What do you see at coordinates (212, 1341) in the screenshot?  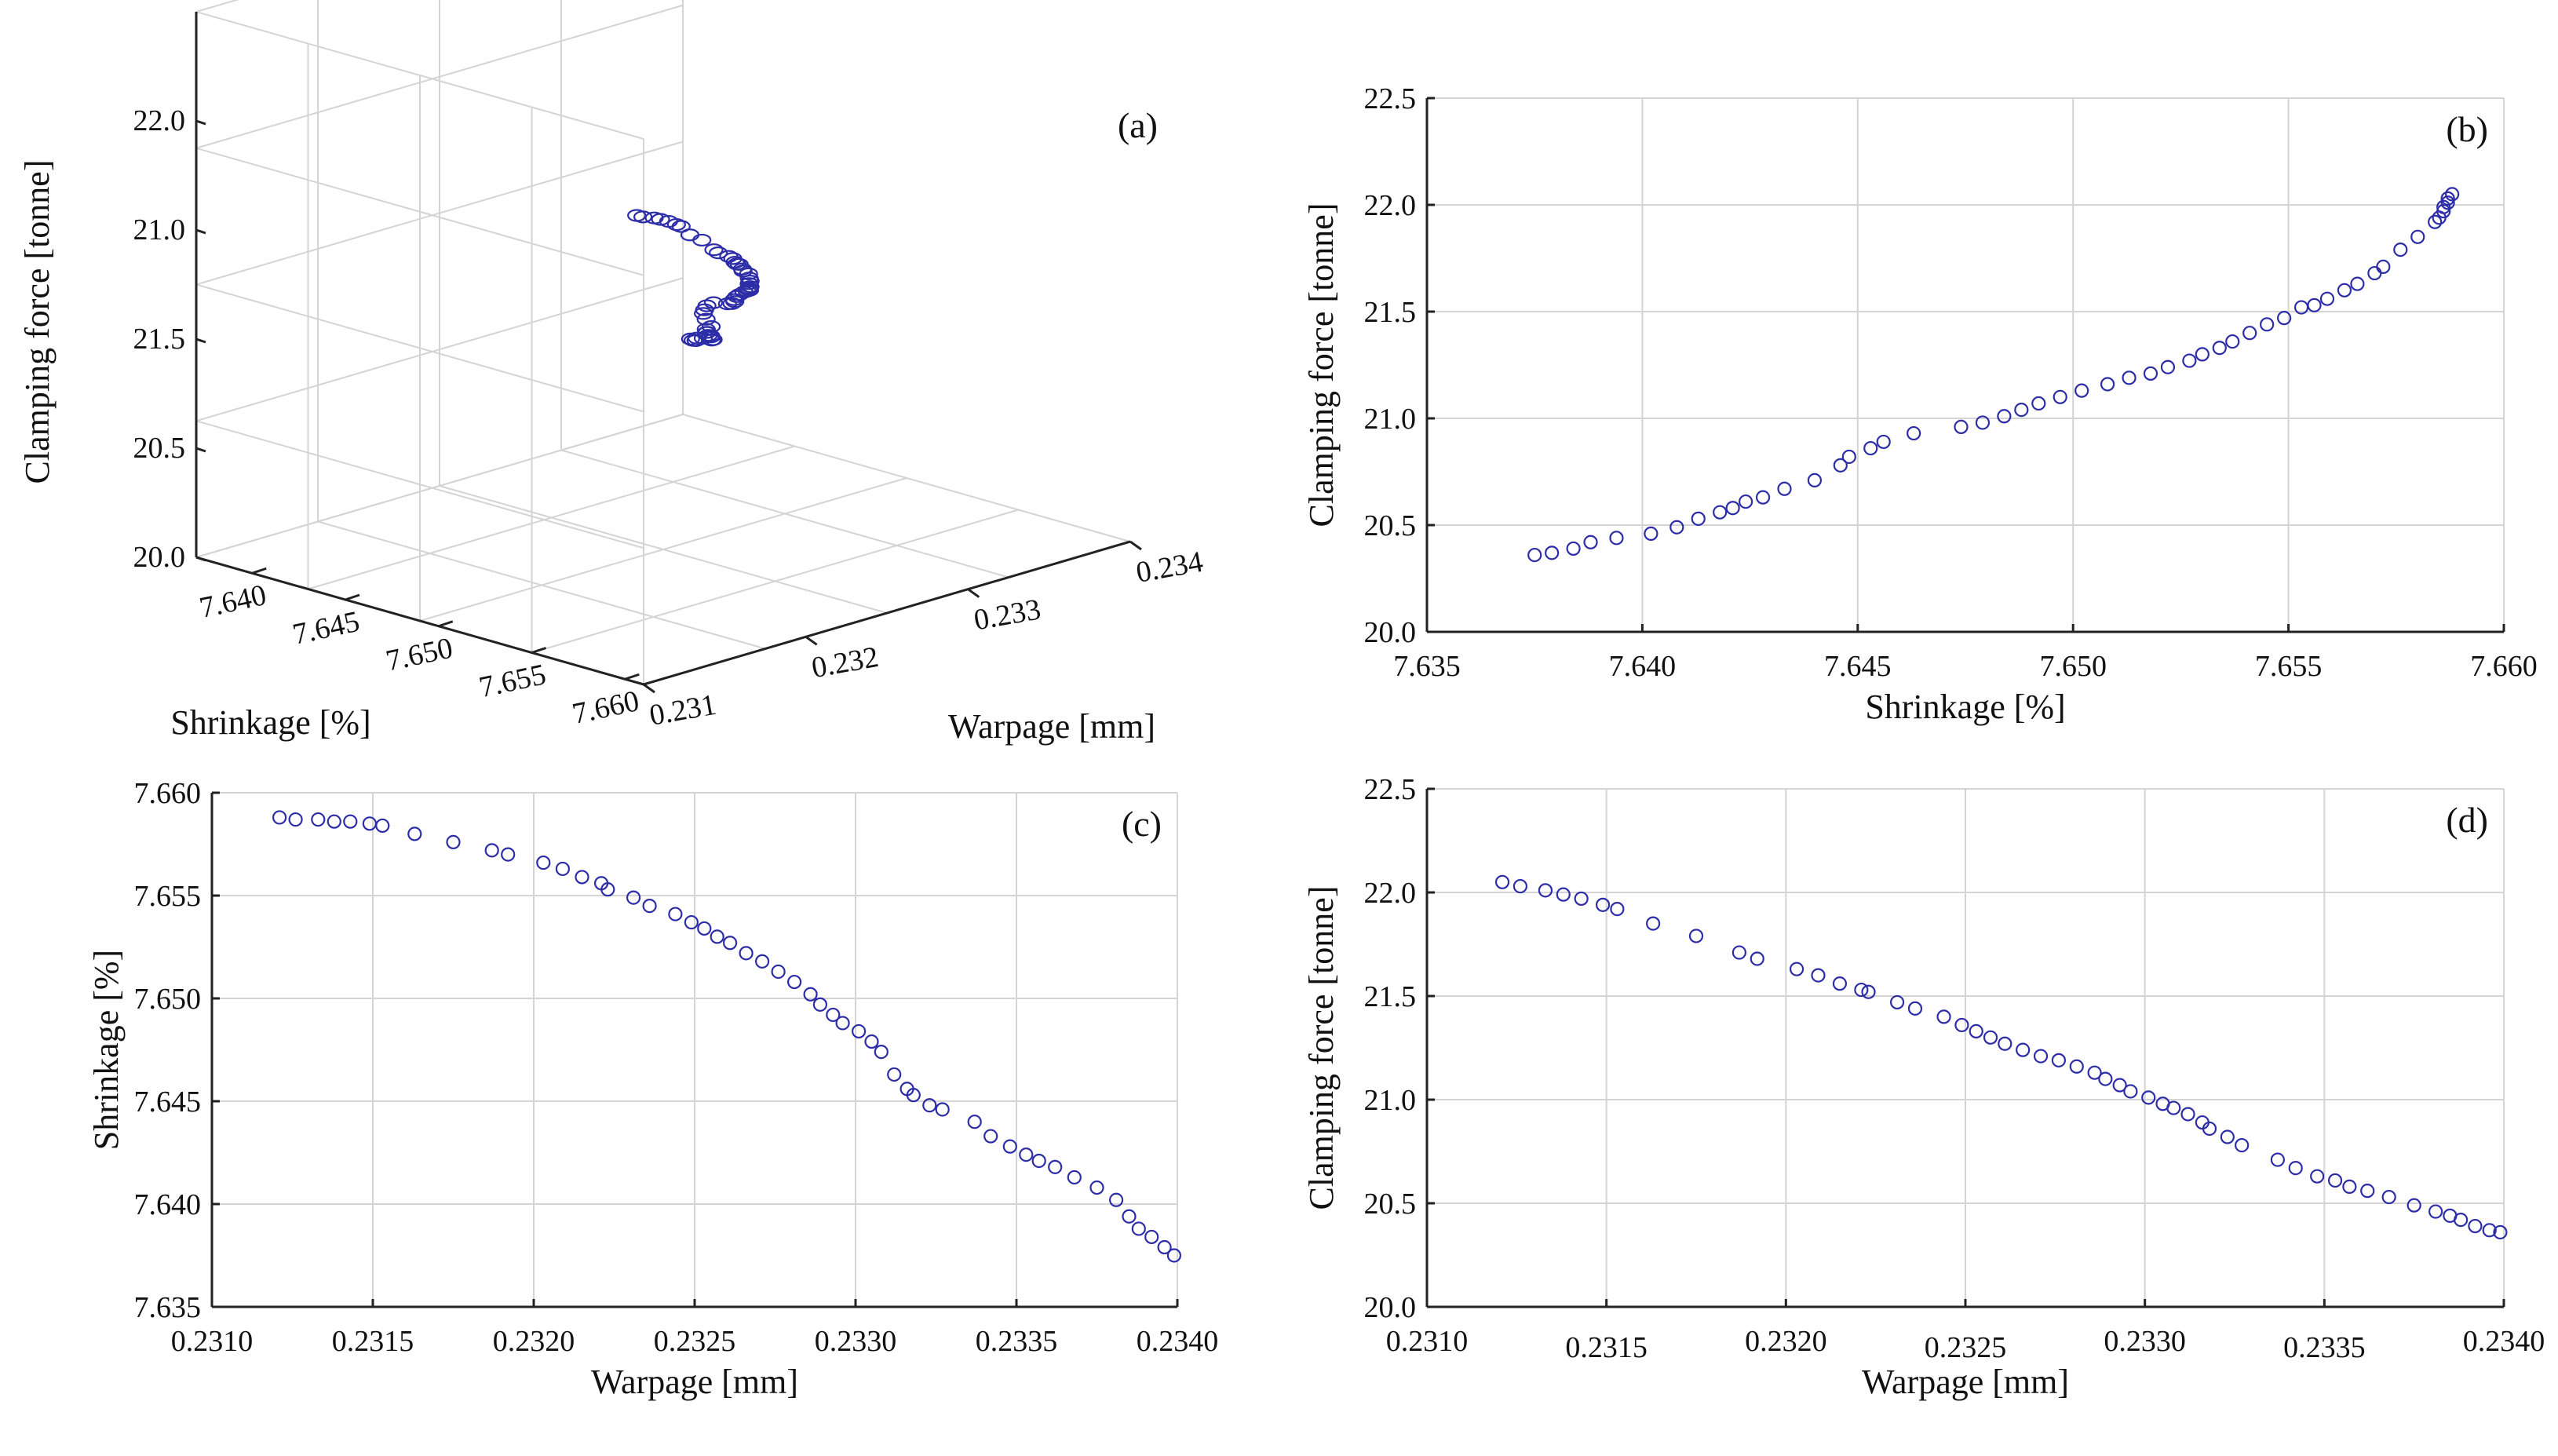 I see `x-tick-label: 0.2310` at bounding box center [212, 1341].